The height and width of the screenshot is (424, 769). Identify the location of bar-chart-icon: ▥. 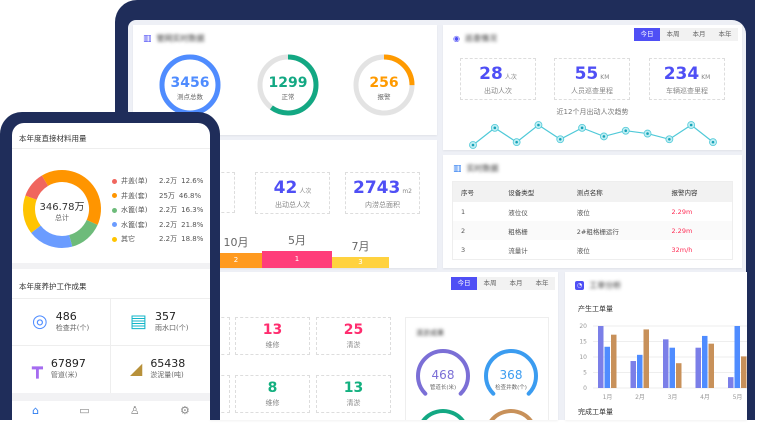
(457, 168).